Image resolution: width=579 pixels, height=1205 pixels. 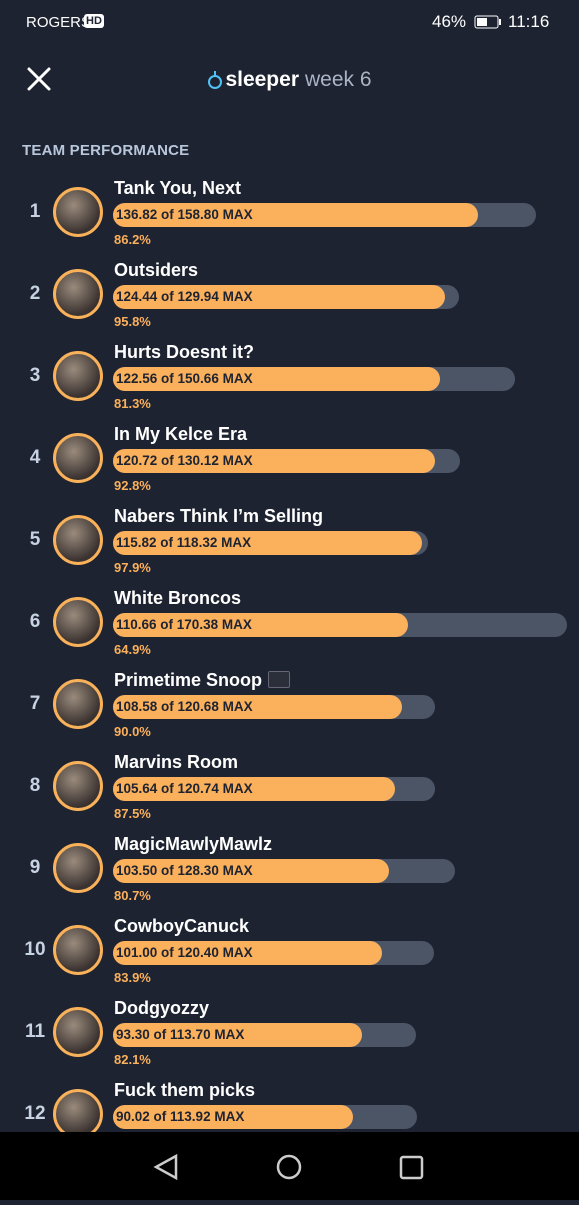 What do you see at coordinates (184, 788) in the screenshot?
I see `score-text: 105.64 of 120.74 MAX` at bounding box center [184, 788].